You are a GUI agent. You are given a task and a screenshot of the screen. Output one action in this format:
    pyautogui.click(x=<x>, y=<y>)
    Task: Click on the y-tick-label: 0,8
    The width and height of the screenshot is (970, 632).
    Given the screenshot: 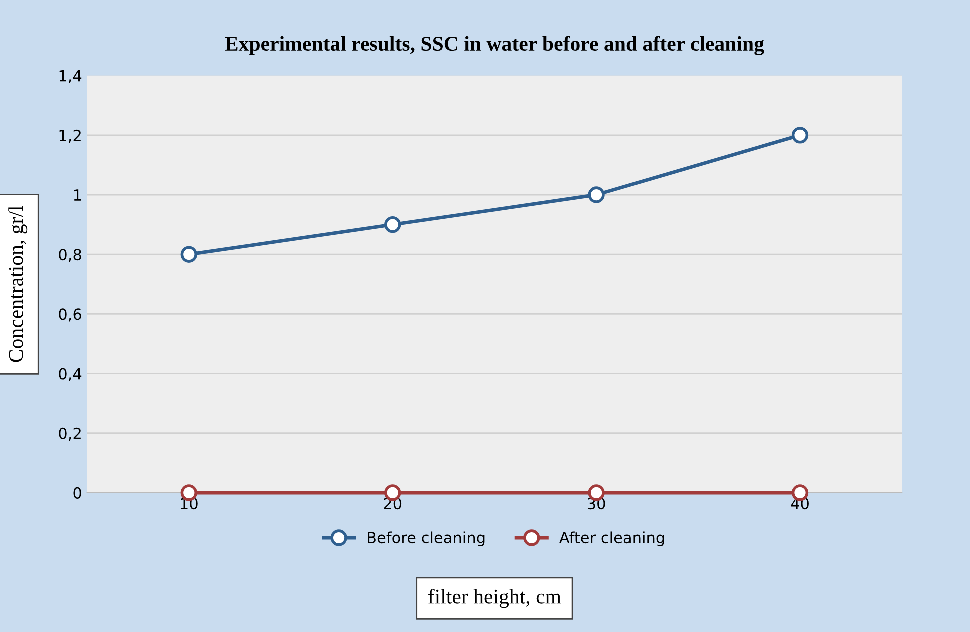 What is the action you would take?
    pyautogui.click(x=70, y=255)
    